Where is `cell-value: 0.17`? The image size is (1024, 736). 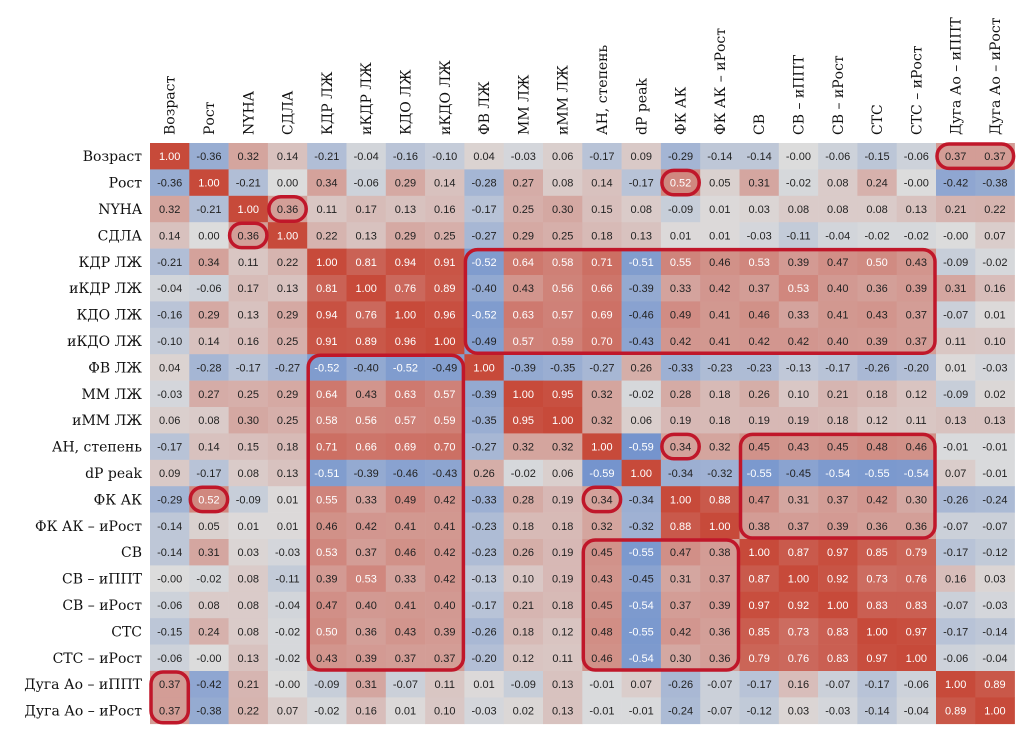
cell-value: 0.17 is located at coordinates (248, 289).